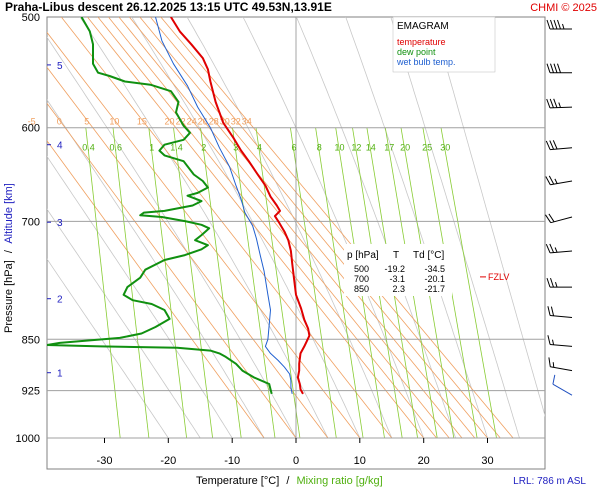 The width and height of the screenshot is (600, 500). Describe the element at coordinates (319, 148) in the screenshot. I see `mixing-ratio-label: 8` at that location.